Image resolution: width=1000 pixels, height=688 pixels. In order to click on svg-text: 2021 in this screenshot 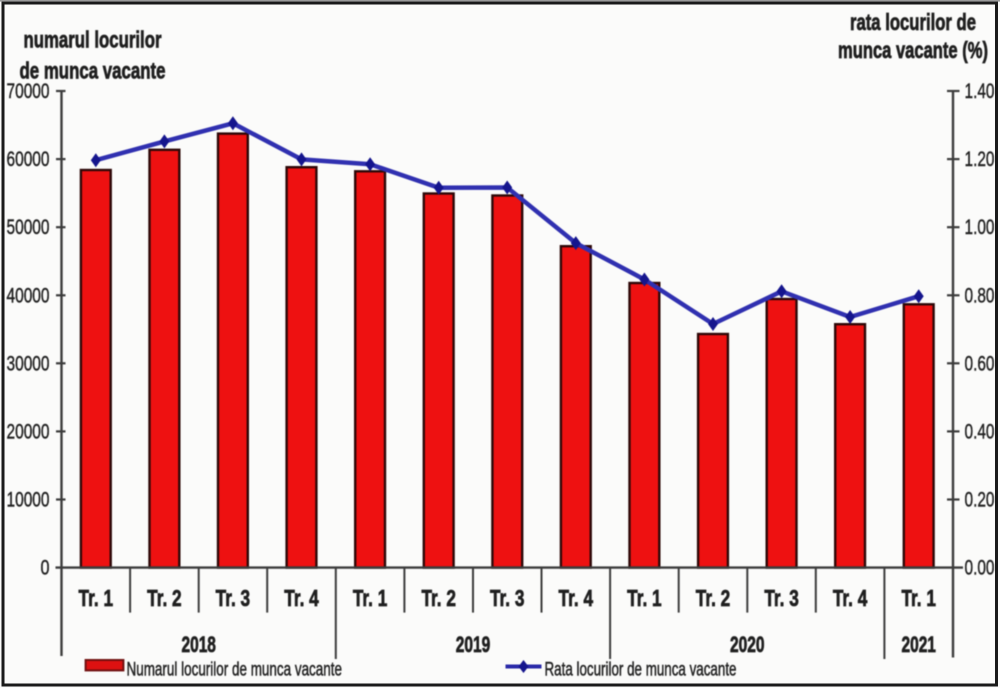, I will do `click(918, 644)`.